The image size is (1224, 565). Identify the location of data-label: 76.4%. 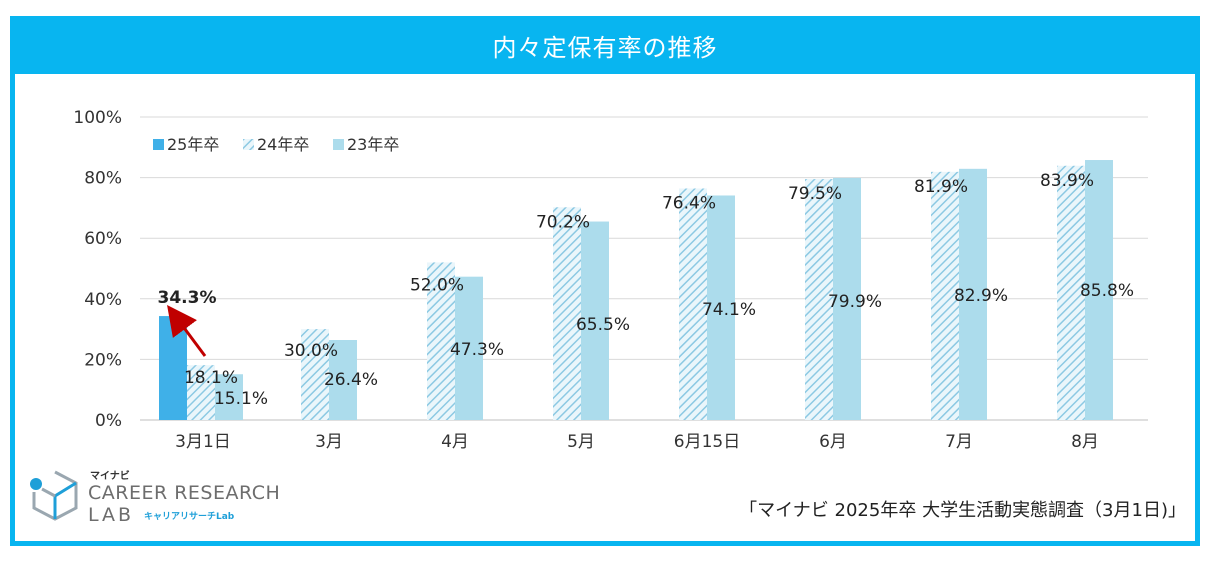
(689, 204).